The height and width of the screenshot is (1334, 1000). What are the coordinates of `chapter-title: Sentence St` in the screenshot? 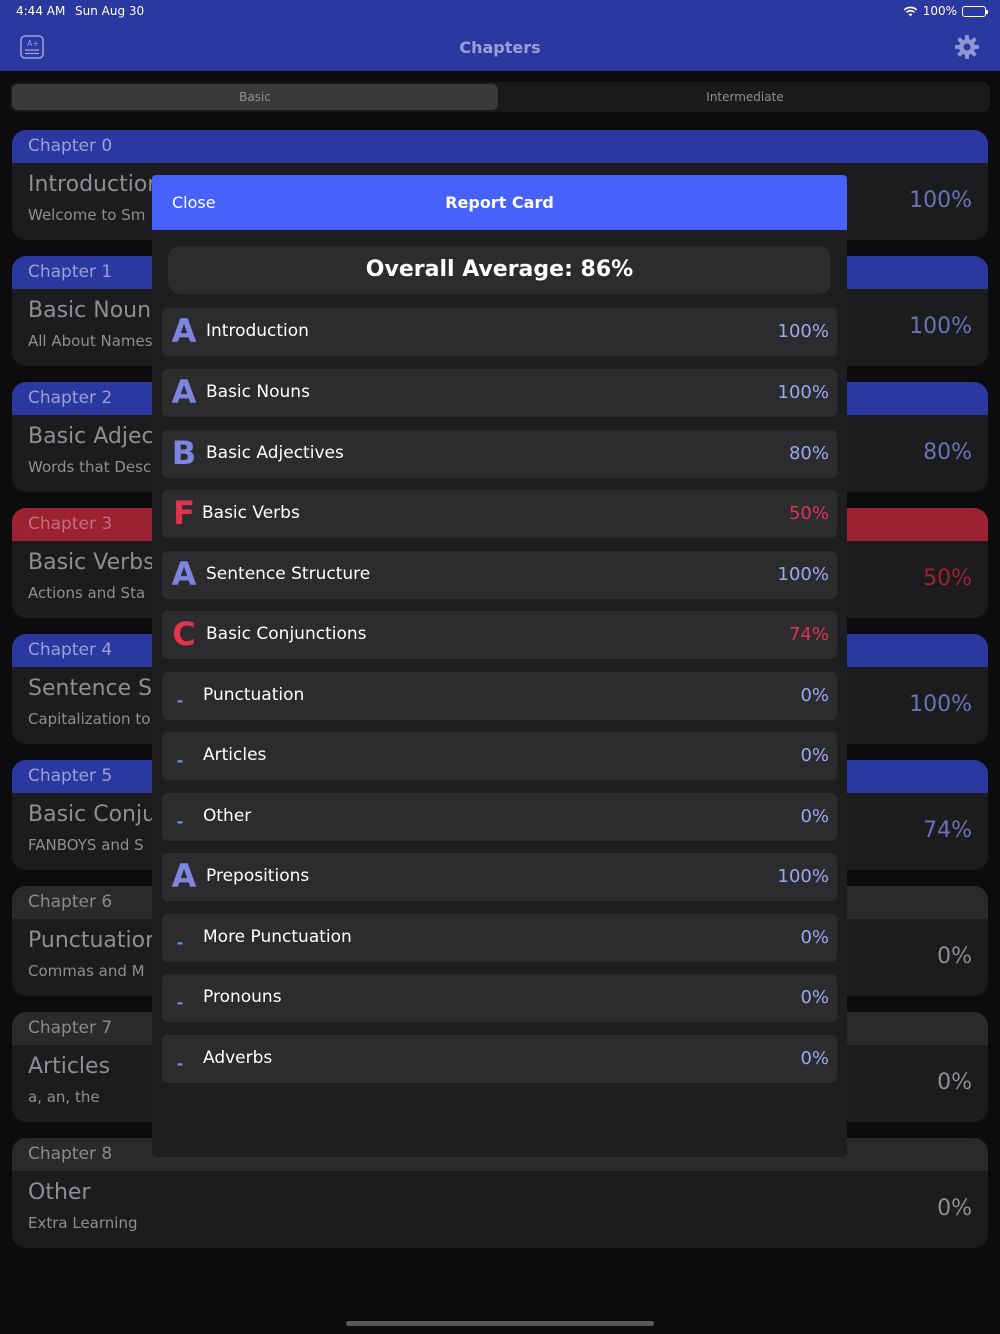 It's located at (94, 688).